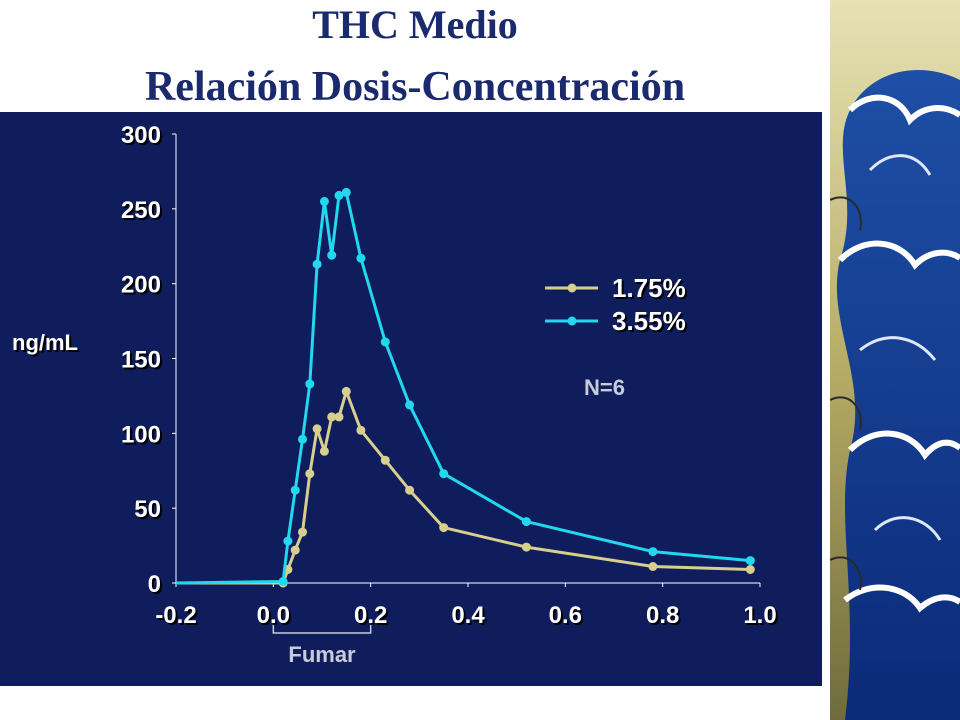 This screenshot has height=720, width=960. What do you see at coordinates (322, 629) in the screenshot?
I see `fumar-bracket` at bounding box center [322, 629].